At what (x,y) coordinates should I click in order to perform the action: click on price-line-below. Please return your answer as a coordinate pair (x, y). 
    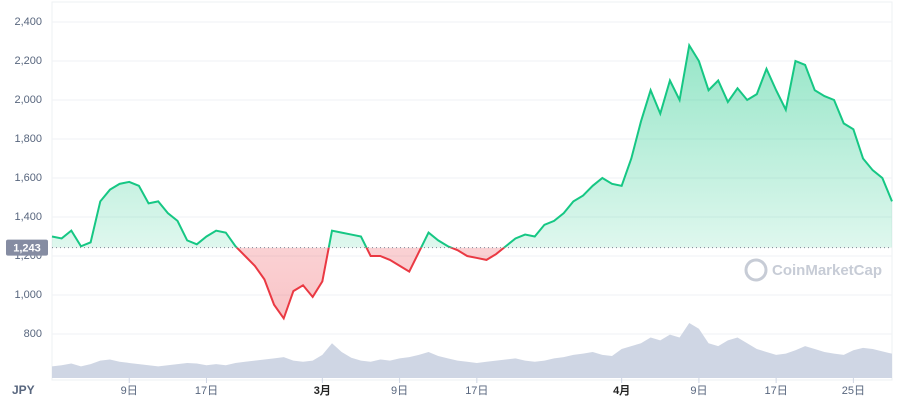
    Looking at the image, I should click on (370, 284).